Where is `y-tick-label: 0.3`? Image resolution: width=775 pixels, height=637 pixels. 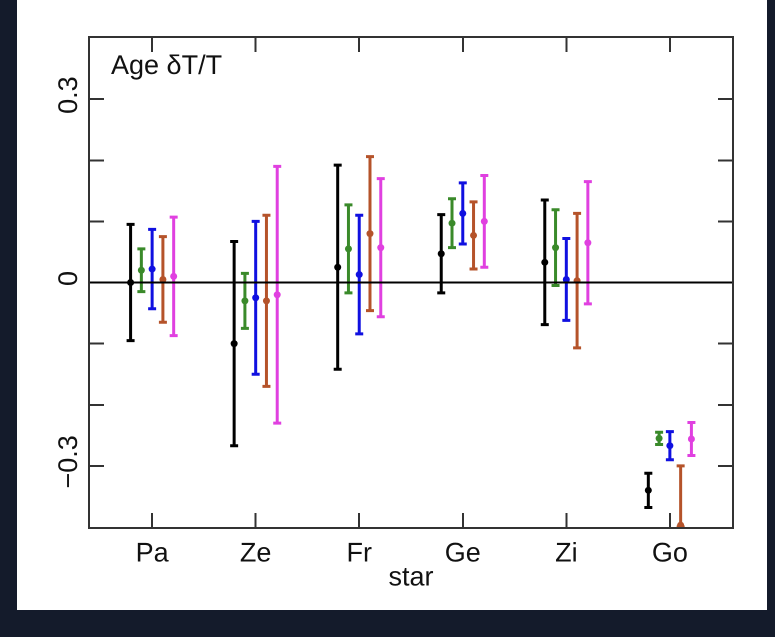
y-tick-label: 0.3 is located at coordinates (68, 95).